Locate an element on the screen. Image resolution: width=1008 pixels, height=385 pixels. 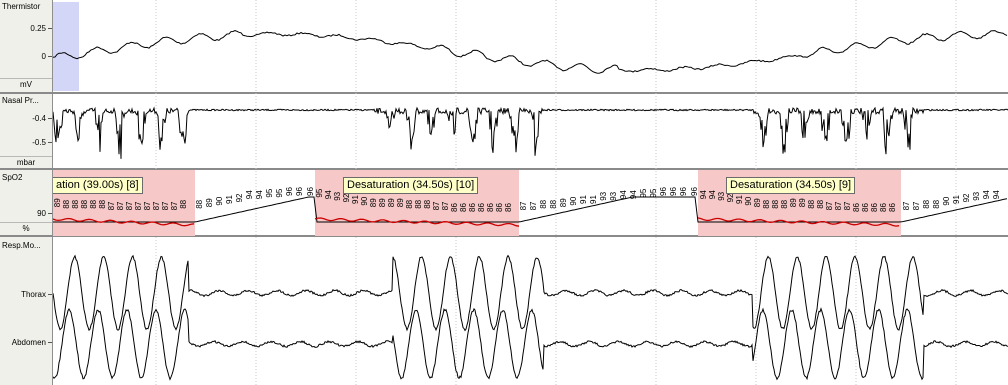
spo2-unit-cell: % is located at coordinates (26, 228).